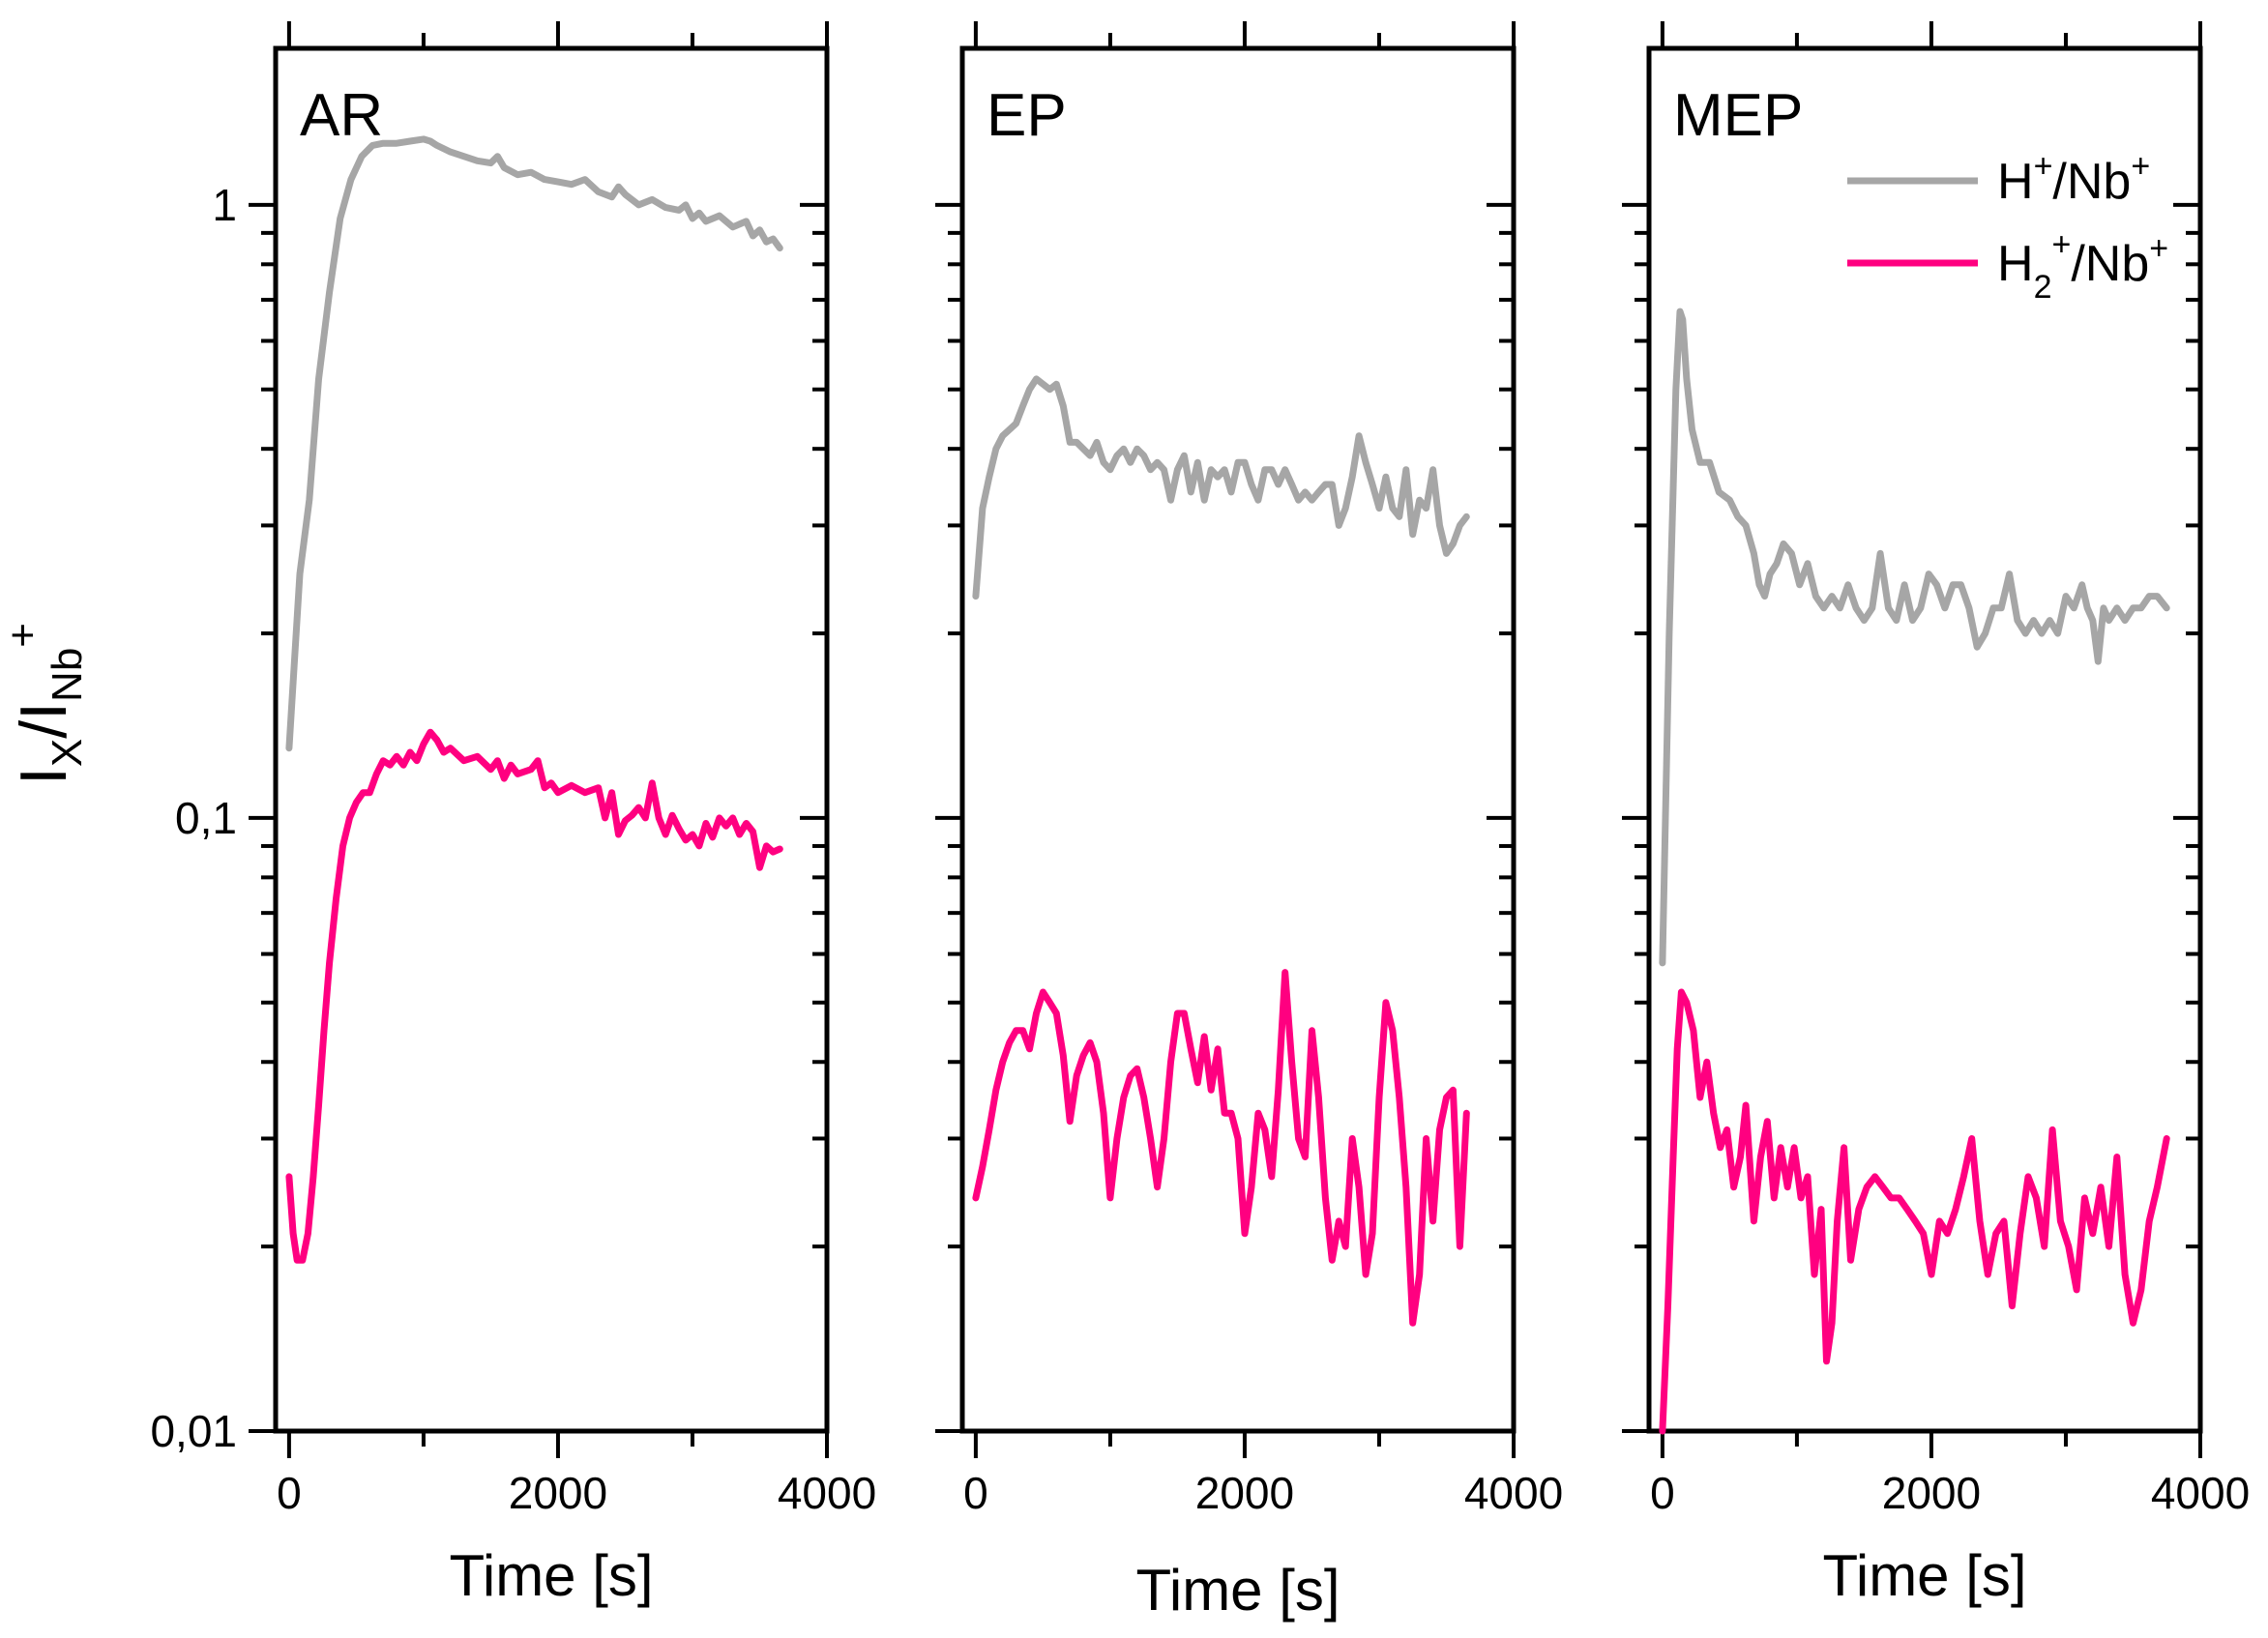 The height and width of the screenshot is (1638, 2268). I want to click on y-axis-title-main: I, so click(43, 776).